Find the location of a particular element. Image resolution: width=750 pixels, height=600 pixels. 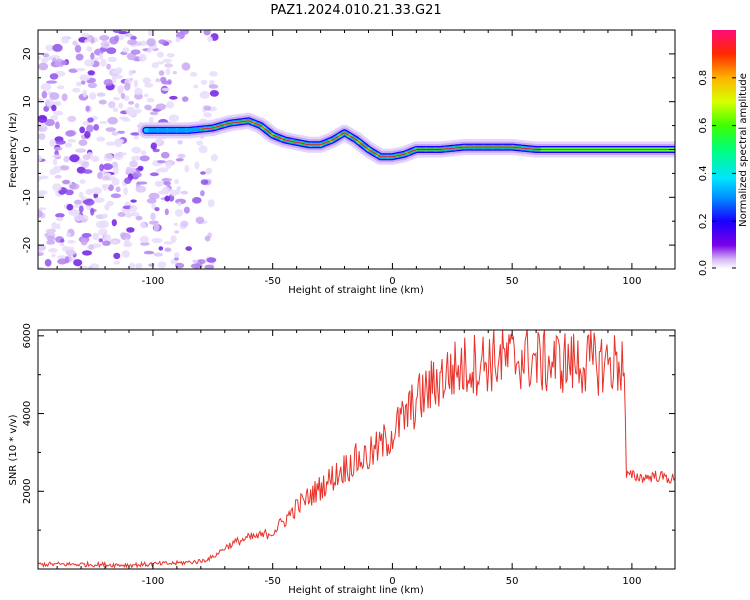

spectrogram-ytick-label: 20 is located at coordinates (27, 54).